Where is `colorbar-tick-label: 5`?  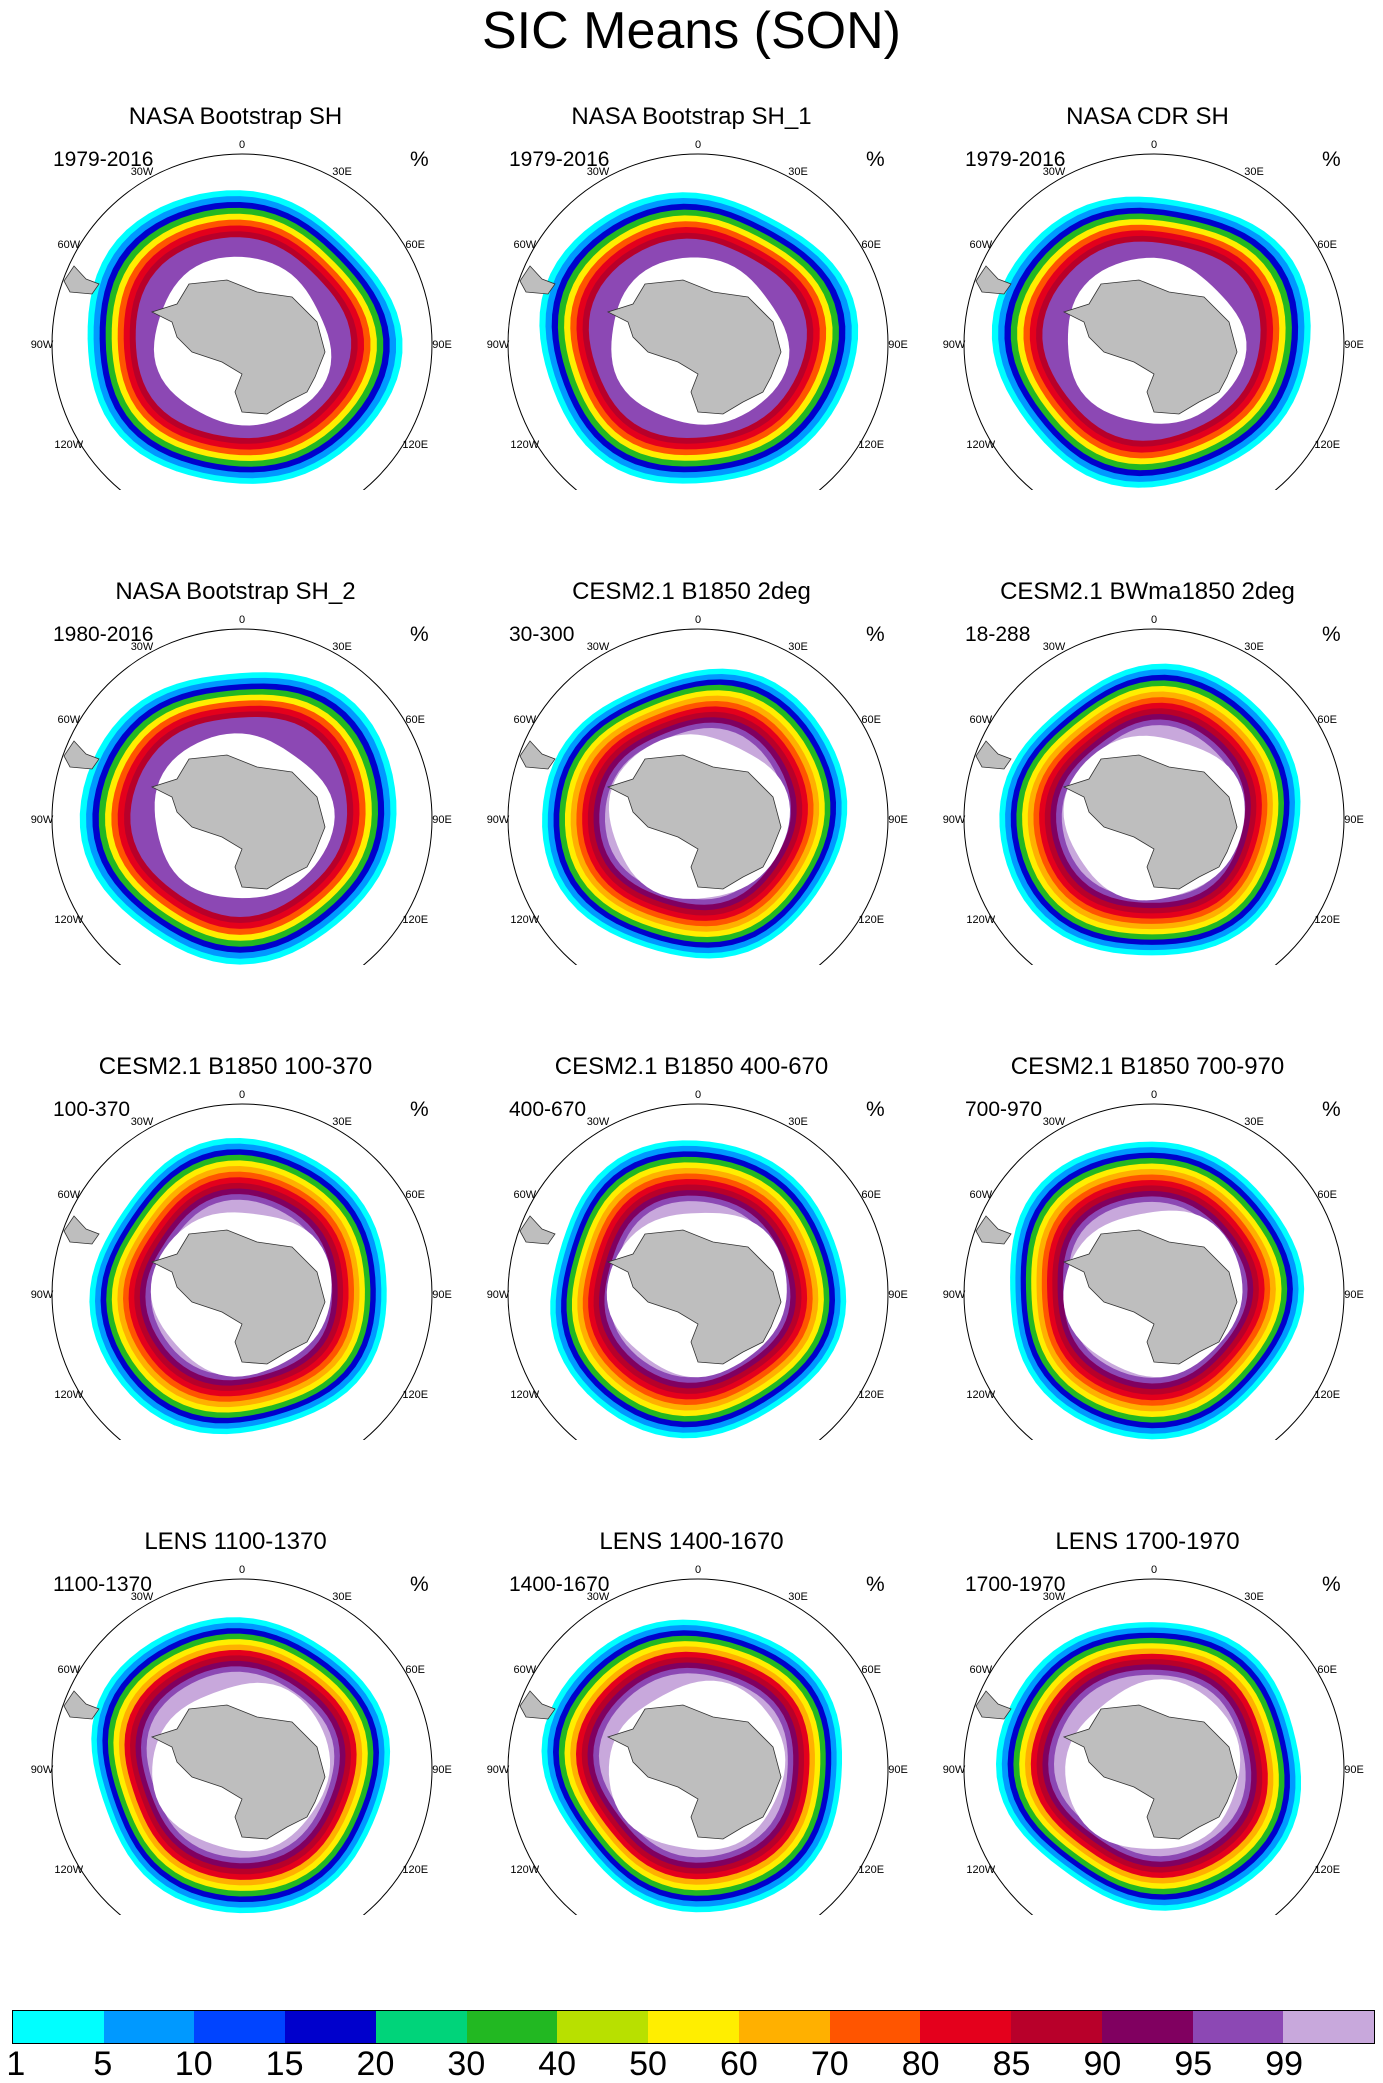
colorbar-tick-label: 5 is located at coordinates (103, 2064).